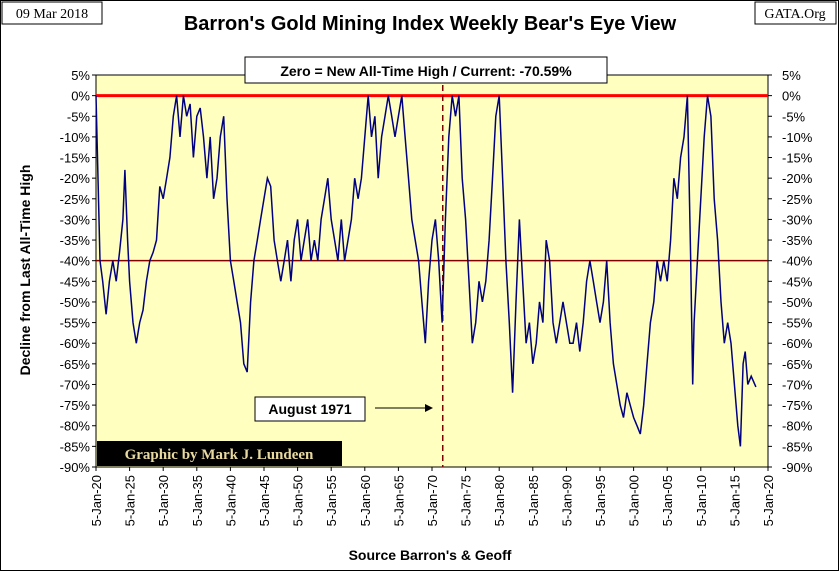 The height and width of the screenshot is (571, 839). Describe the element at coordinates (499, 500) in the screenshot. I see `x-tick-label: 5-Jan-80` at that location.